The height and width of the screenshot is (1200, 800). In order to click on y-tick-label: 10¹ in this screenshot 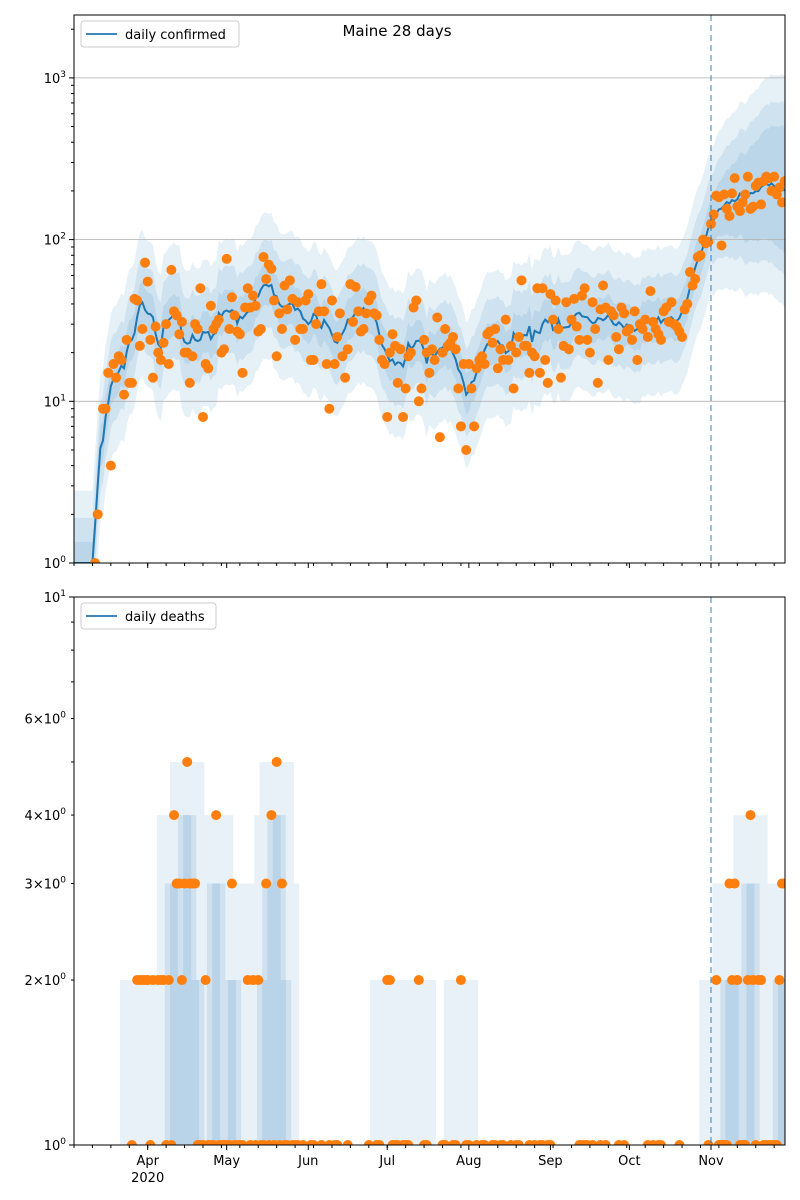, I will do `click(55, 597)`.